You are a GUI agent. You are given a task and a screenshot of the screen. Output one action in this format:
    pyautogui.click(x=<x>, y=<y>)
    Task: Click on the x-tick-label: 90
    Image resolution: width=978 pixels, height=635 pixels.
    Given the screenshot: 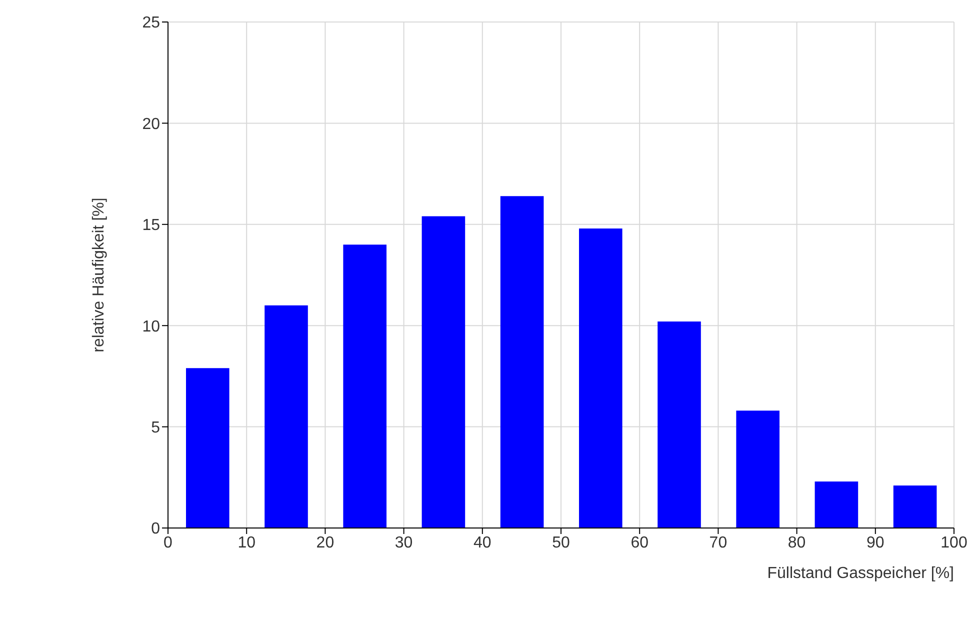 What is the action you would take?
    pyautogui.click(x=875, y=543)
    